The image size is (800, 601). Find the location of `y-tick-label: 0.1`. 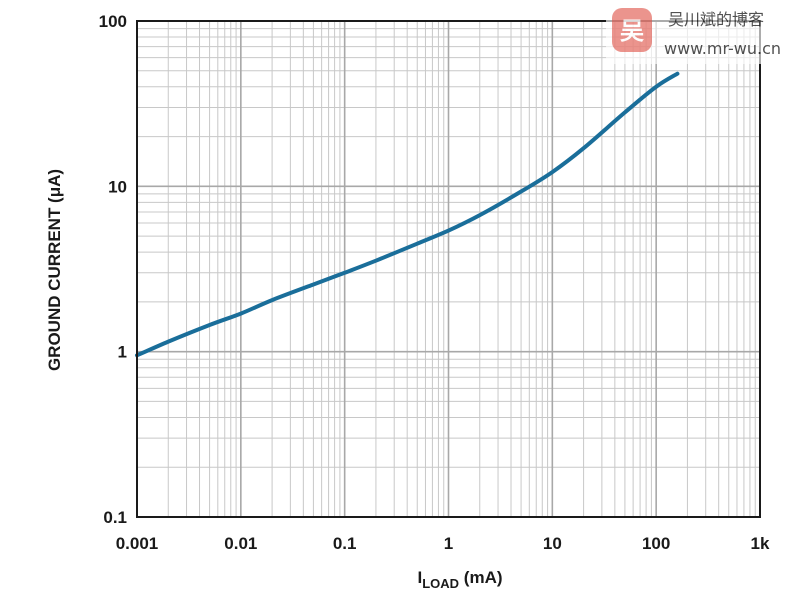

y-tick-label: 0.1 is located at coordinates (115, 517).